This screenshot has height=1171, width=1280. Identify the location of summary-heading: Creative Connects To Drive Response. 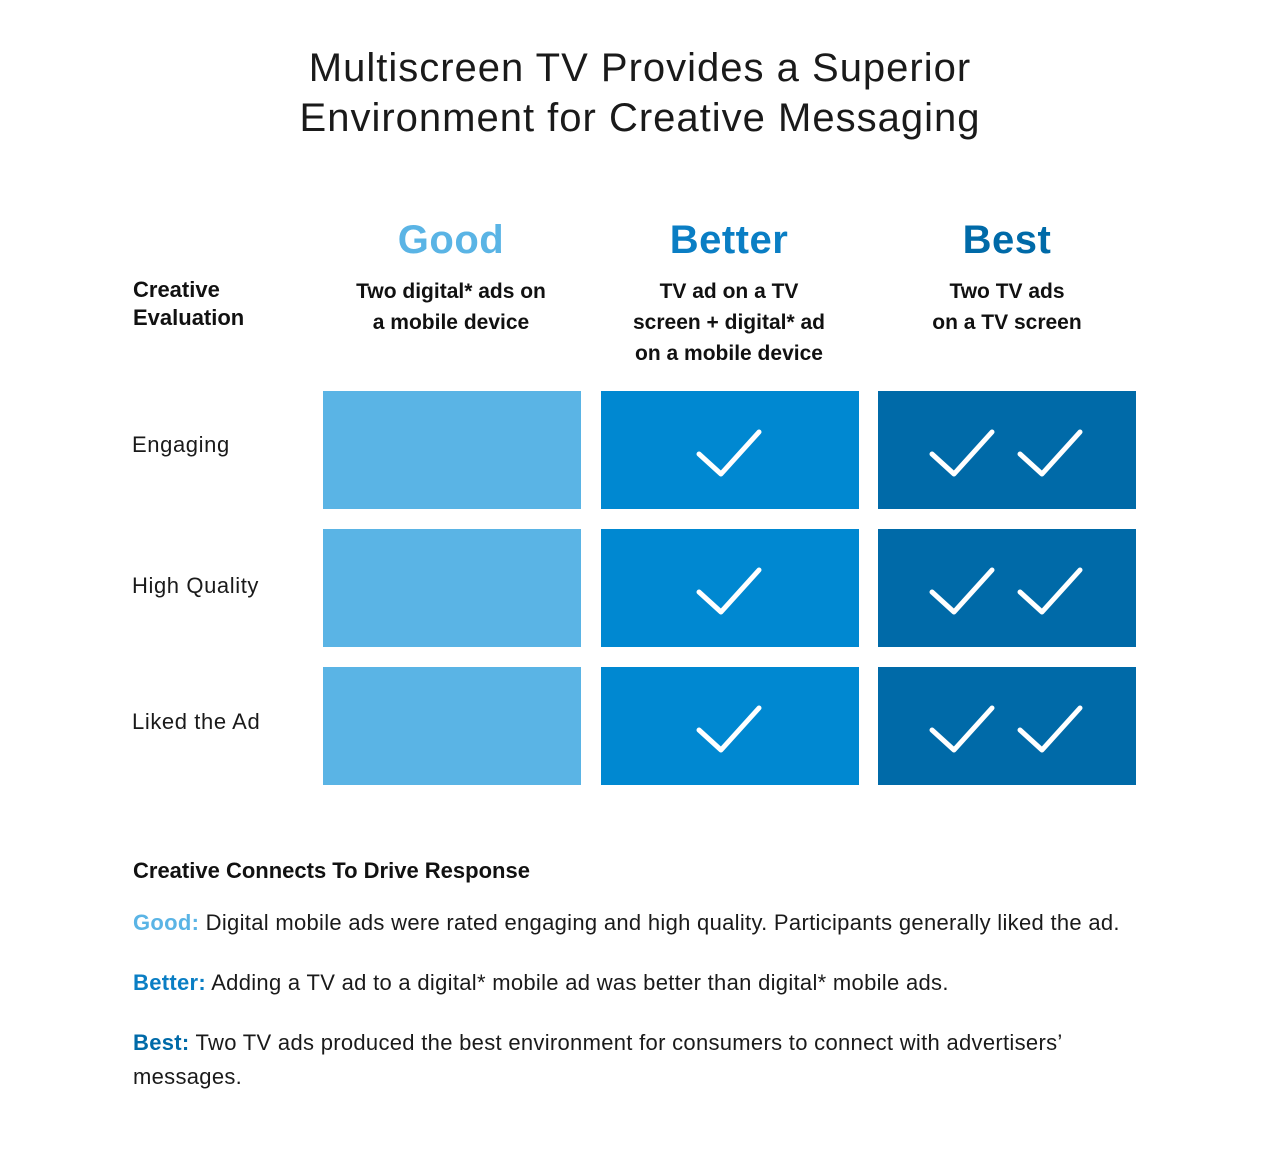
(331, 870).